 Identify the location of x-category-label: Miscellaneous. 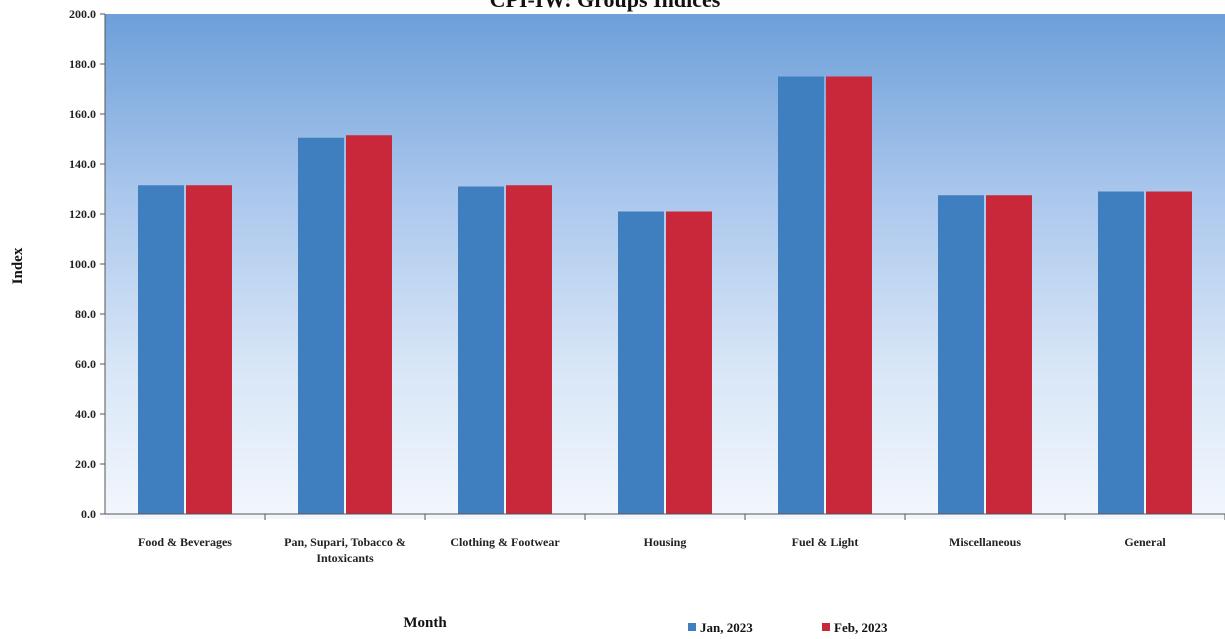
(985, 542).